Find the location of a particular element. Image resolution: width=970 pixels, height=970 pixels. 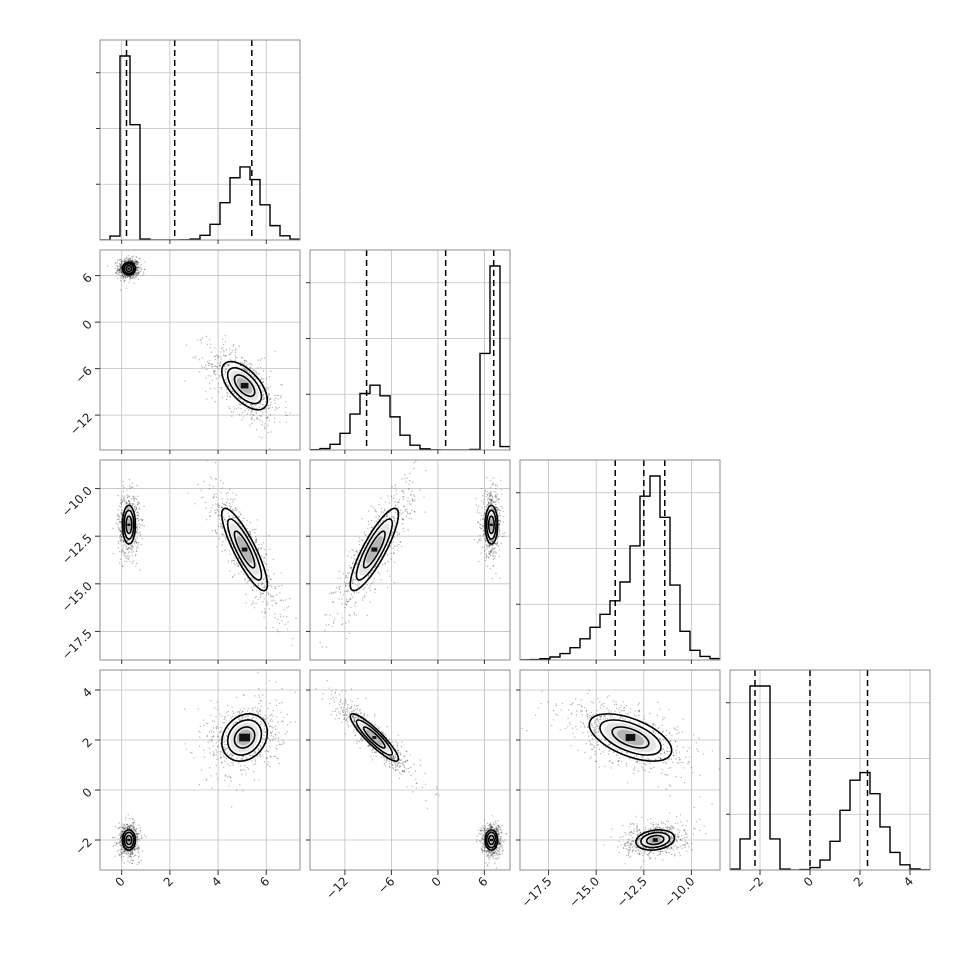

density-peak is located at coordinates (129, 268).